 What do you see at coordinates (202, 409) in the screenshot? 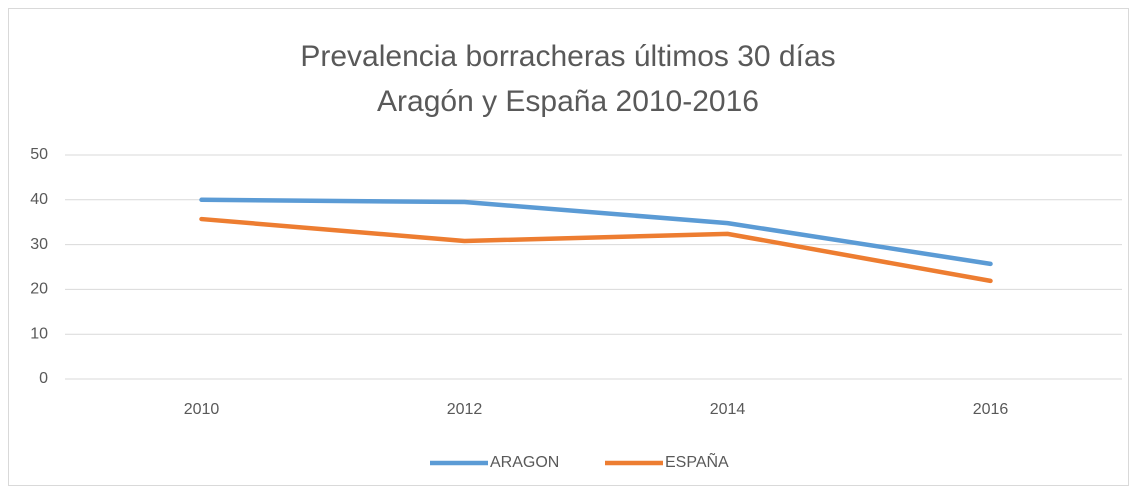
I see `x-tick-label: 2010` at bounding box center [202, 409].